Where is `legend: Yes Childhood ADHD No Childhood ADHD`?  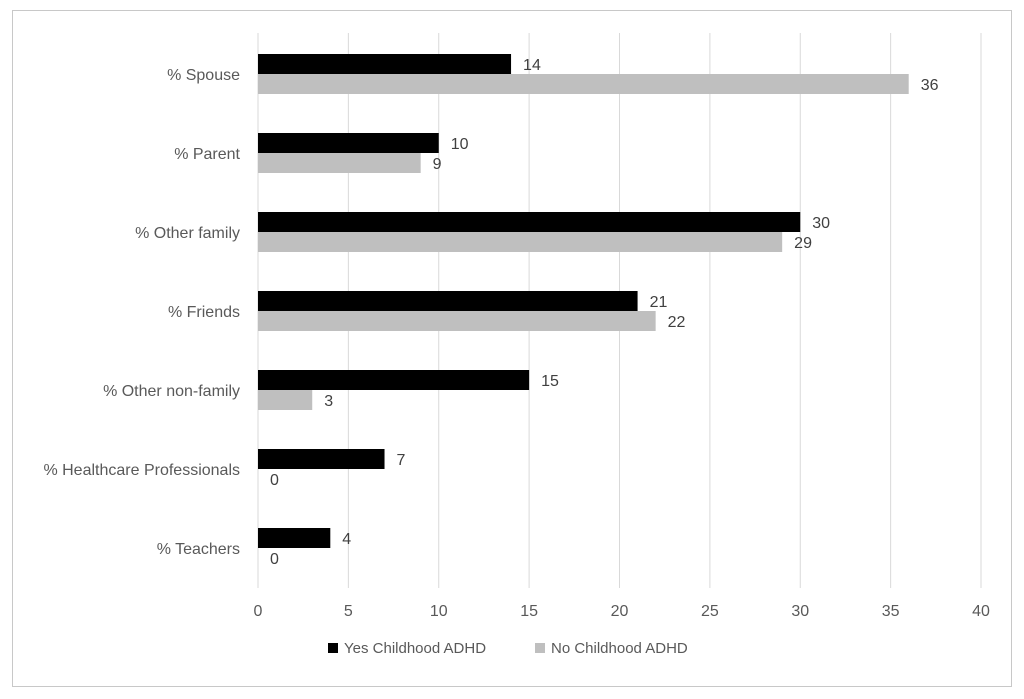
legend: Yes Childhood ADHD No Childhood ADHD is located at coordinates (508, 648).